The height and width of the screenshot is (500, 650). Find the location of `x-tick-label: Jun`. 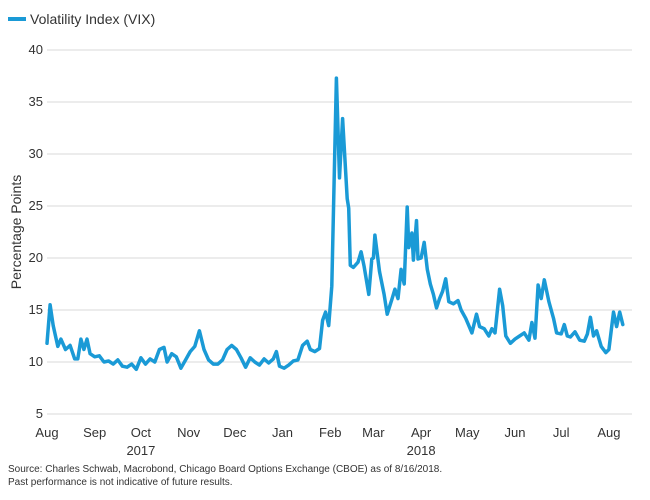

x-tick-label: Jun is located at coordinates (515, 432).